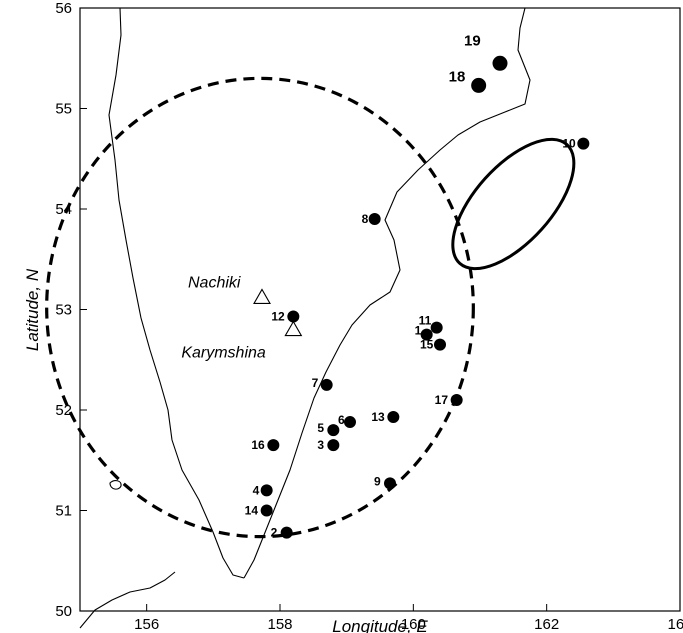 Image resolution: width=683 pixels, height=633 pixels. What do you see at coordinates (425, 321) in the screenshot?
I see `event-label: 11` at bounding box center [425, 321].